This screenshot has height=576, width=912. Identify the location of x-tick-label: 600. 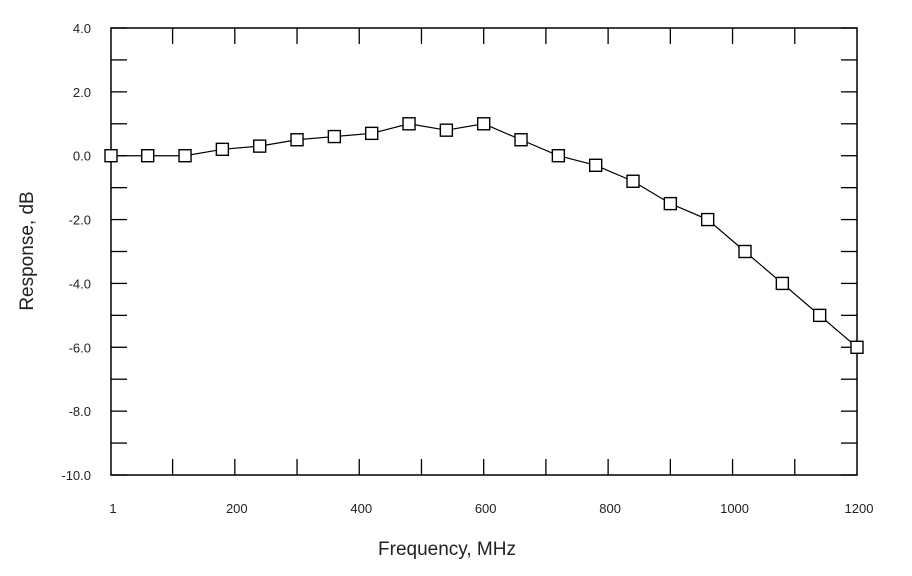
(486, 508).